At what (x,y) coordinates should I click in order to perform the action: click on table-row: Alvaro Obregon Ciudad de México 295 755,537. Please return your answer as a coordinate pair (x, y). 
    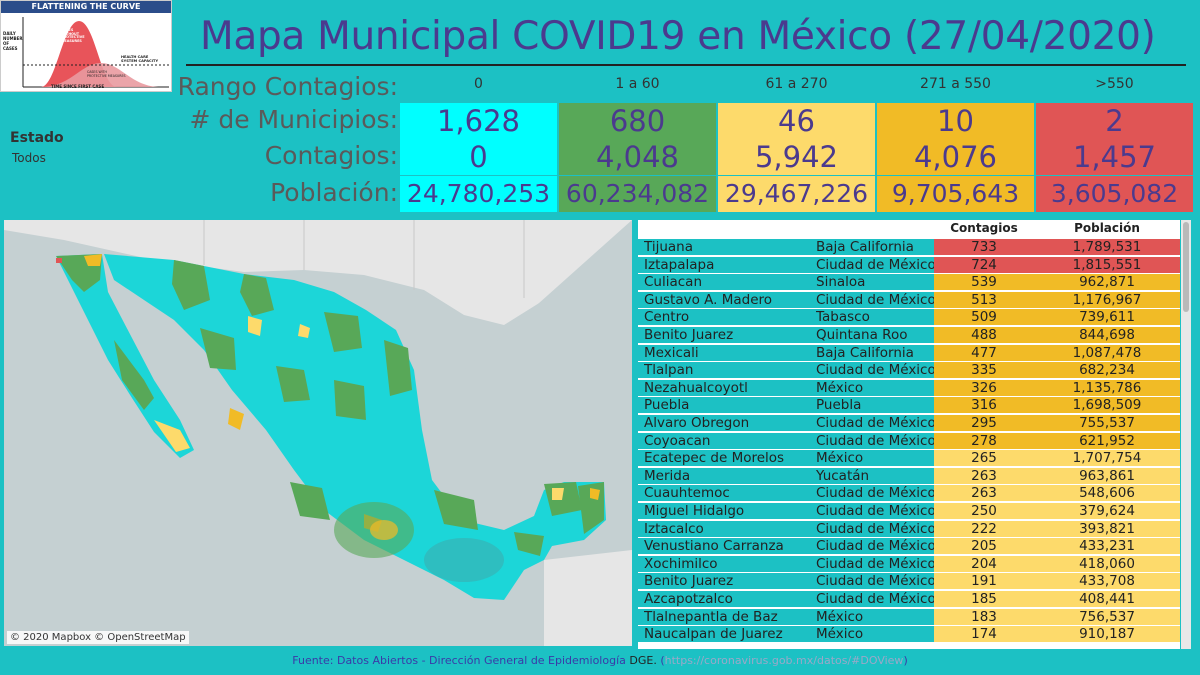
    Looking at the image, I should click on (909, 423).